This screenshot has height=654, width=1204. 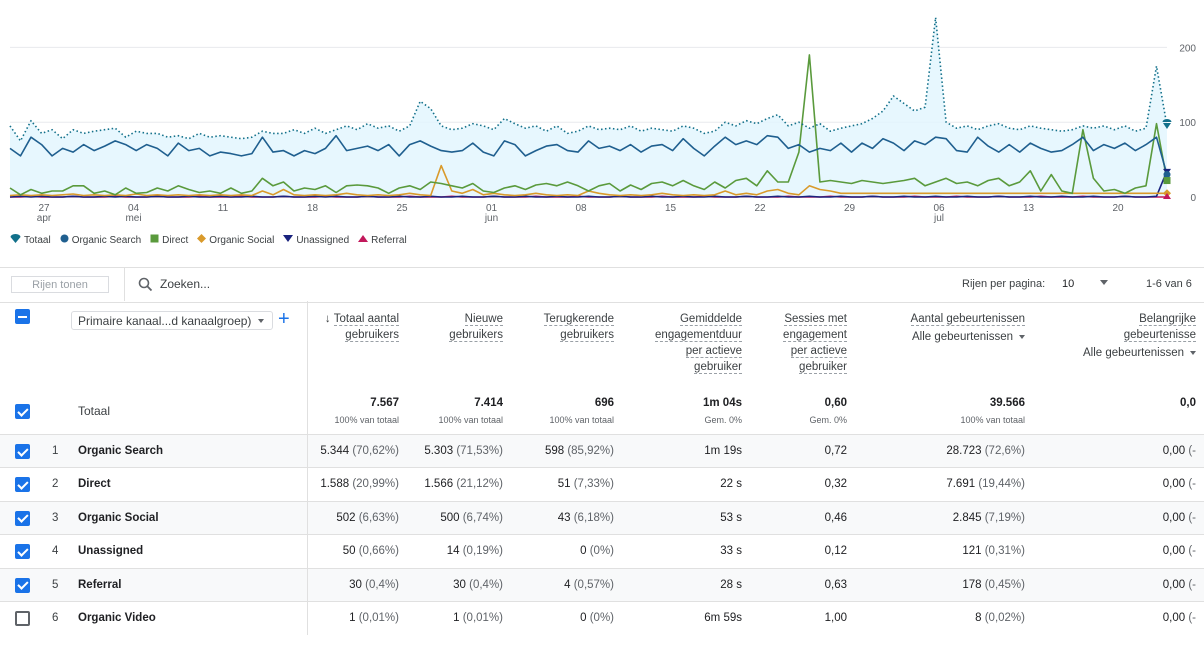 What do you see at coordinates (55, 517) in the screenshot?
I see `row-index: 3` at bounding box center [55, 517].